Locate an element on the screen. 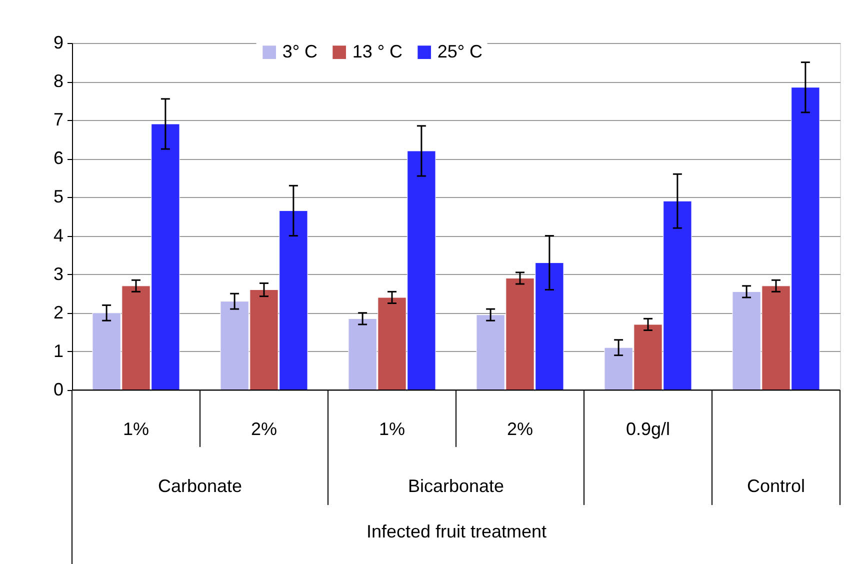 This screenshot has height=564, width=848. y-tick-label: 4 is located at coordinates (58, 235).